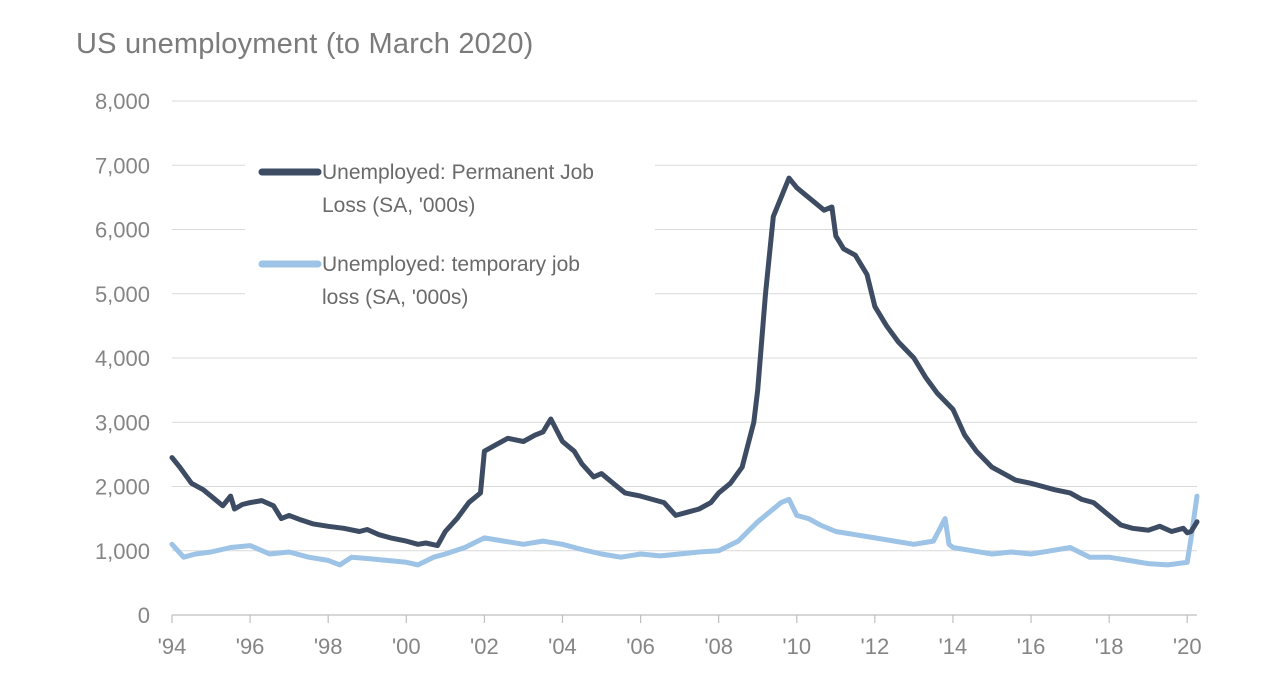 This screenshot has width=1280, height=683. Describe the element at coordinates (875, 646) in the screenshot. I see `x-tick-label: '12` at that location.